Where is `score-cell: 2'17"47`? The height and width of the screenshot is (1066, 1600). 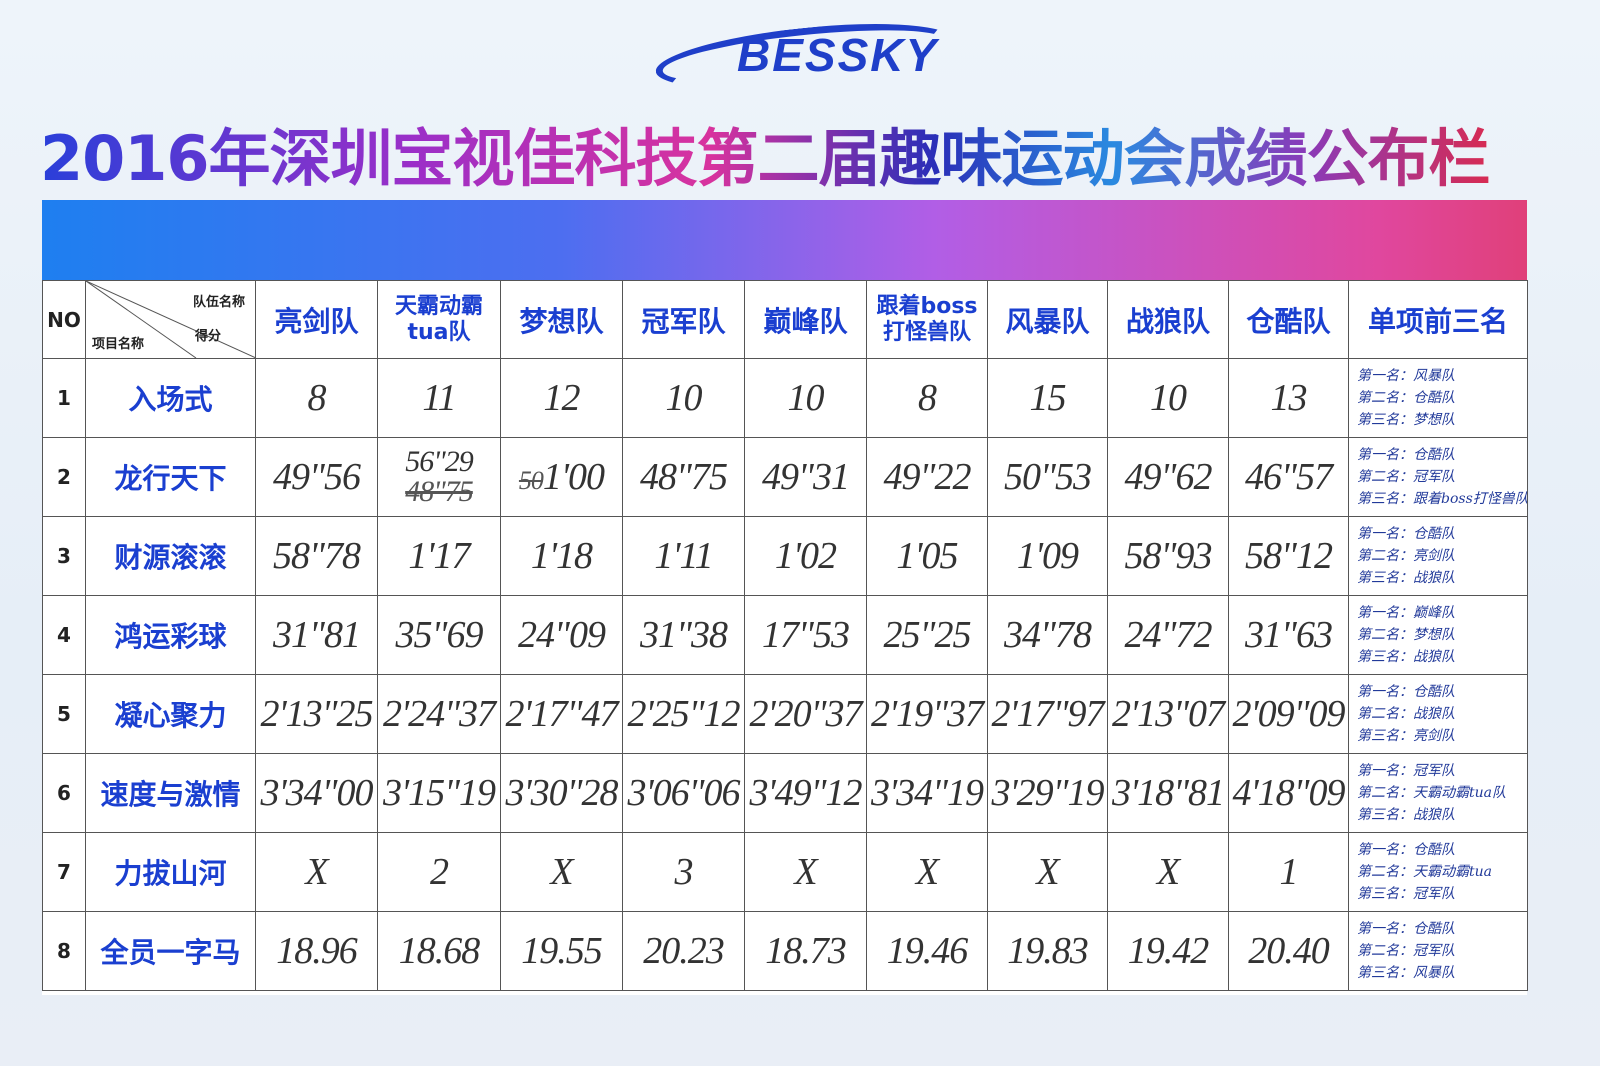 score-cell: 2'17"47 is located at coordinates (561, 714).